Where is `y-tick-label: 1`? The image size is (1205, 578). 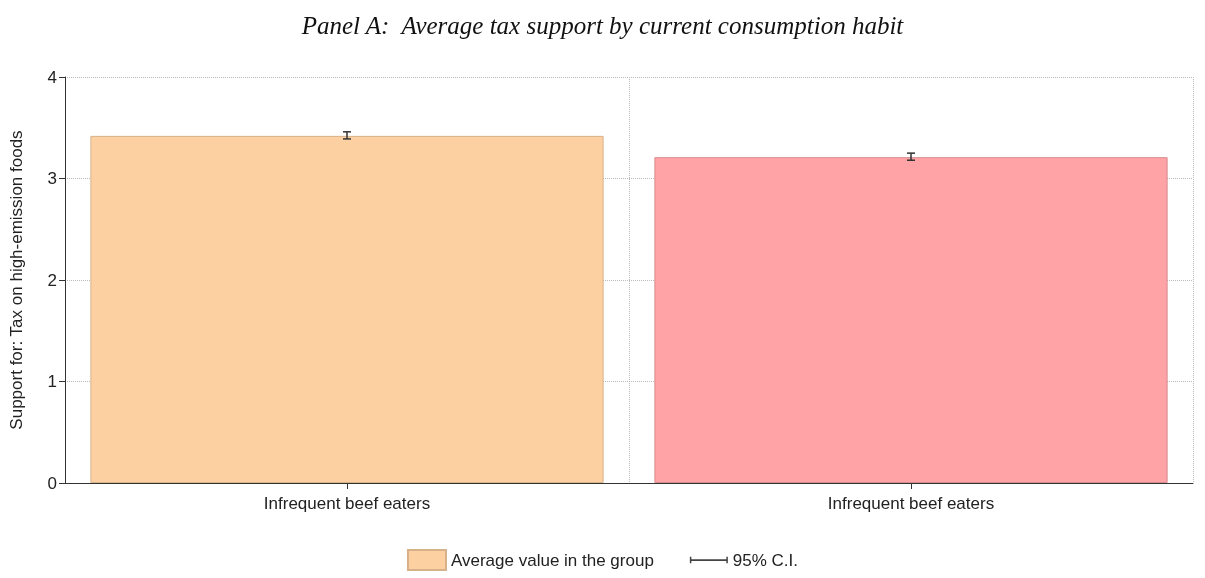 y-tick-label: 1 is located at coordinates (52, 381).